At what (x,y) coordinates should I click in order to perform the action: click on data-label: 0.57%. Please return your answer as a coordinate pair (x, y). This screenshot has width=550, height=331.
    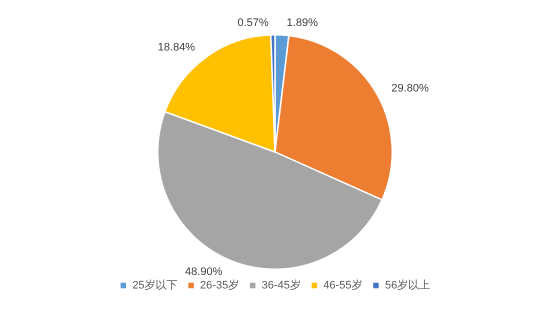
    Looking at the image, I should click on (253, 22).